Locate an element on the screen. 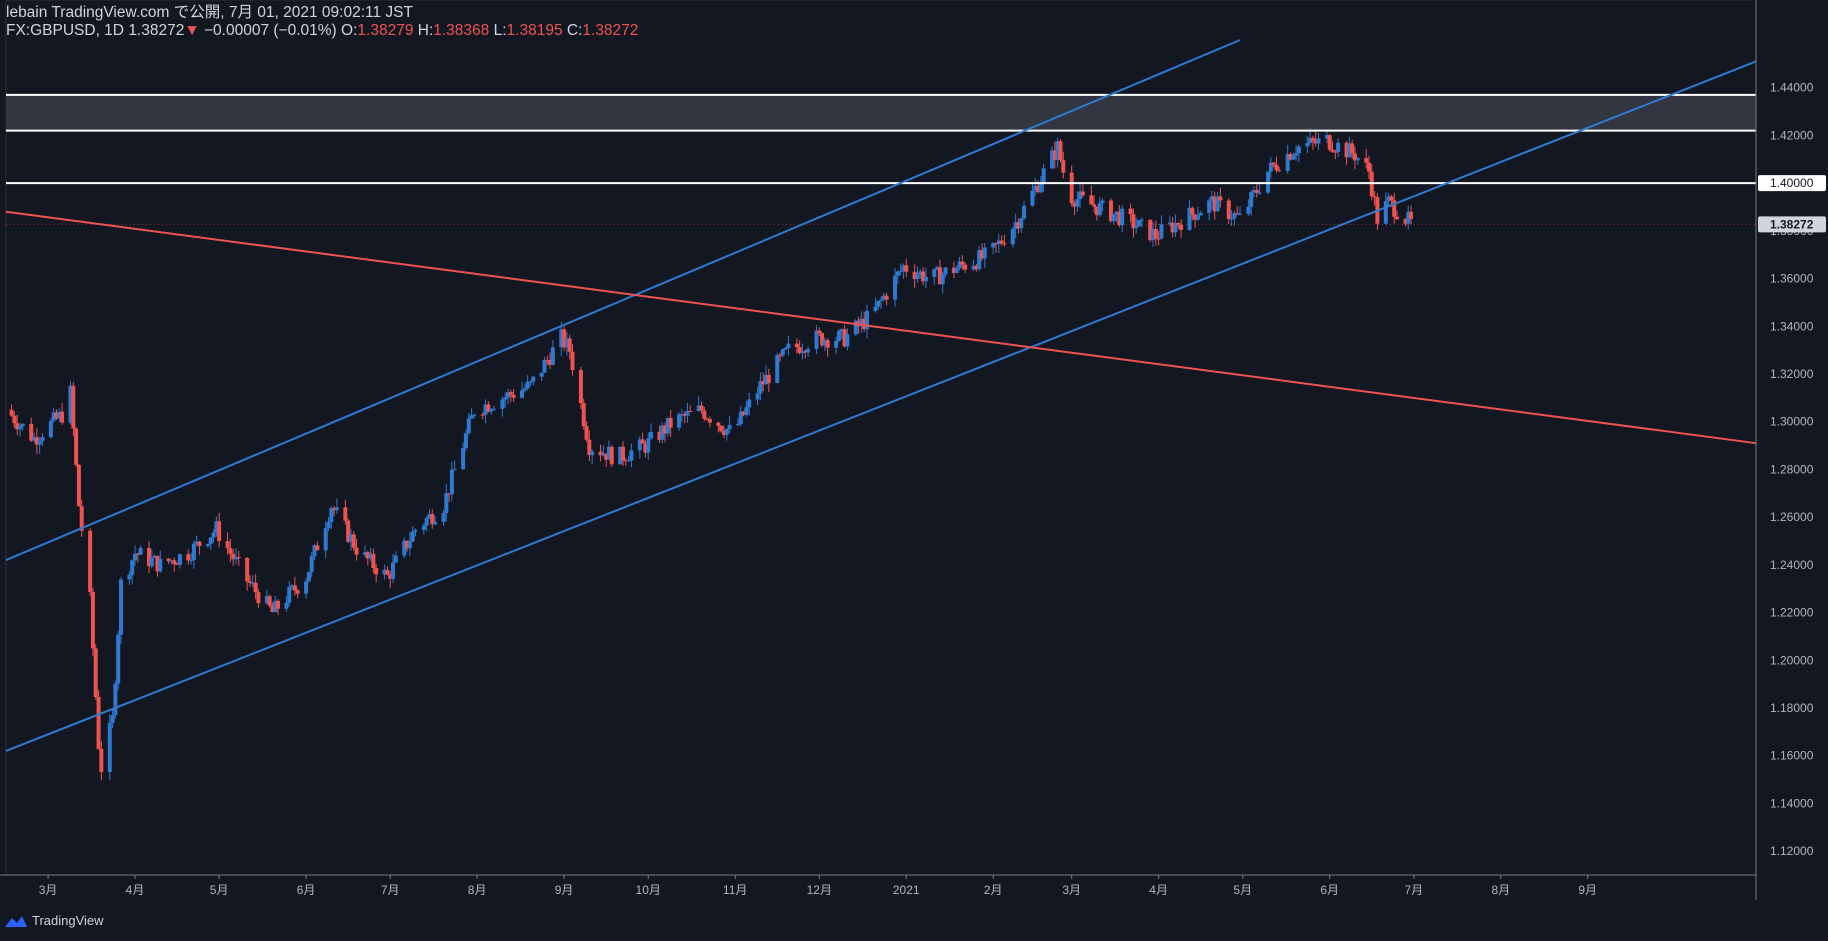 The height and width of the screenshot is (941, 1828). y-tick-label: 1.34000 is located at coordinates (1792, 326).